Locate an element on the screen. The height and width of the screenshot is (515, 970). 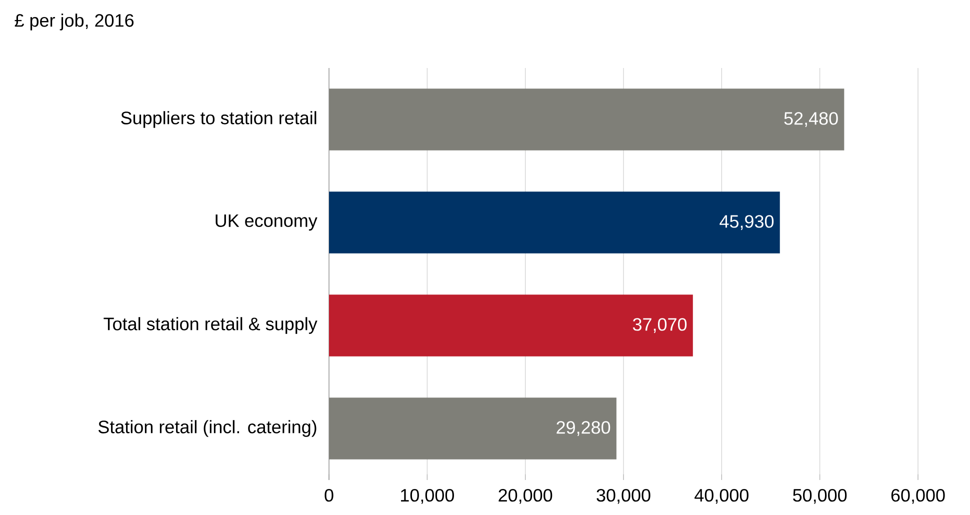
y-tick-label: Suppliers to station retail is located at coordinates (218, 119).